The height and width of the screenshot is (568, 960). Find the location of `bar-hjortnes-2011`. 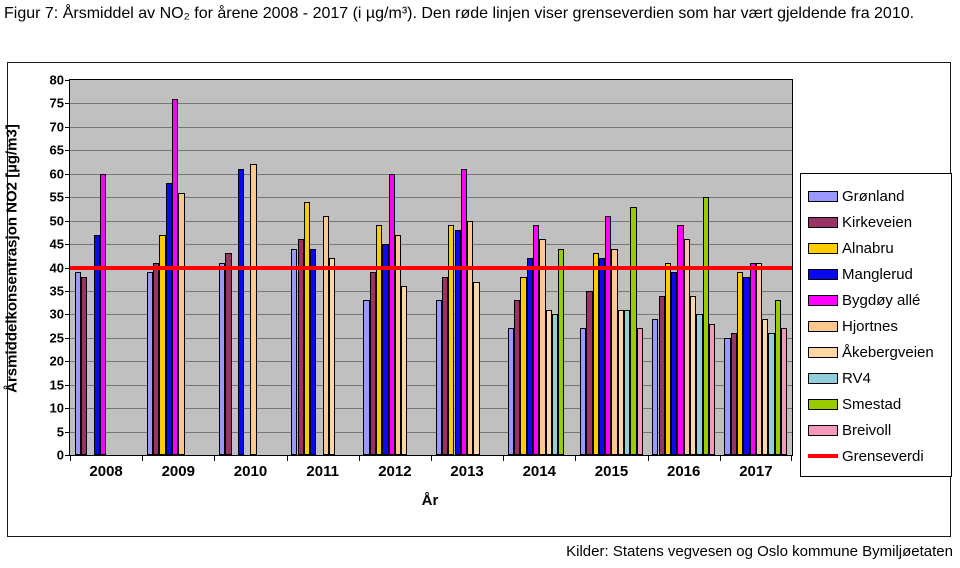

bar-hjortnes-2011 is located at coordinates (325, 335).